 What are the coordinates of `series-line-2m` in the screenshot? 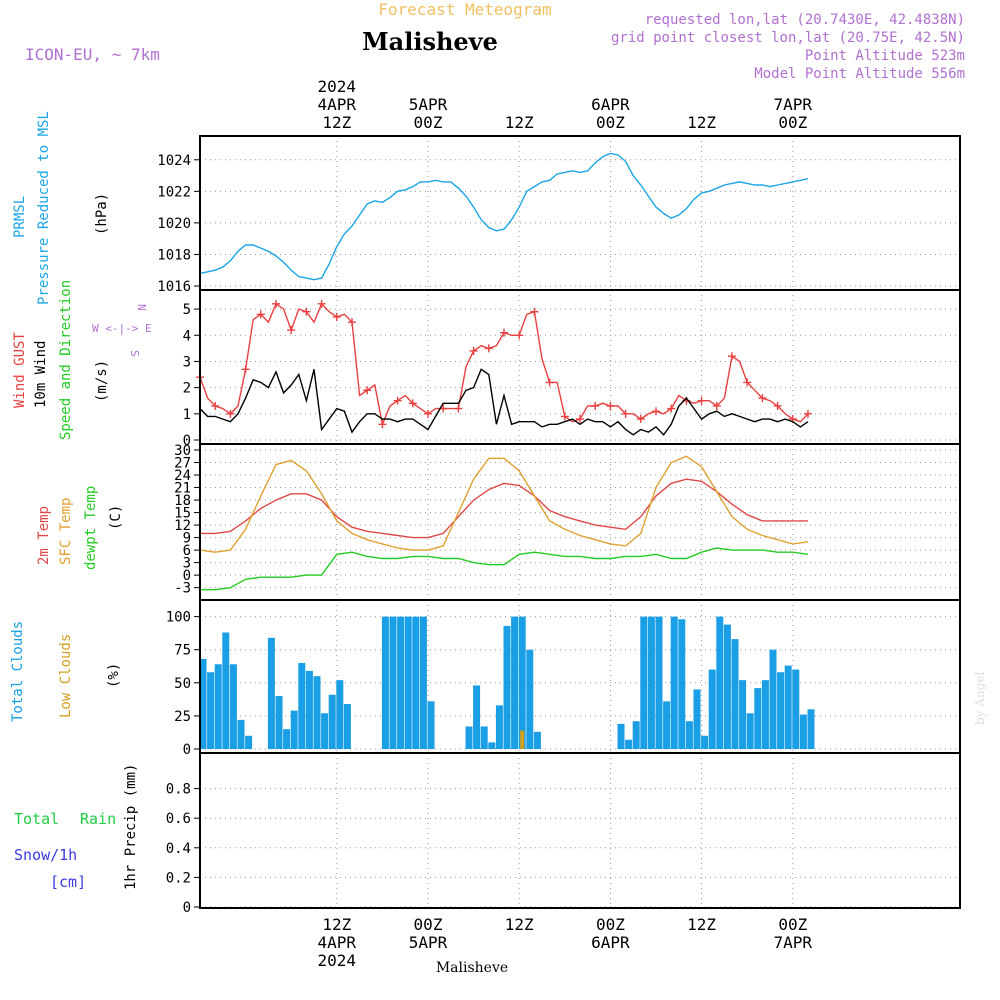 It's located at (504, 508).